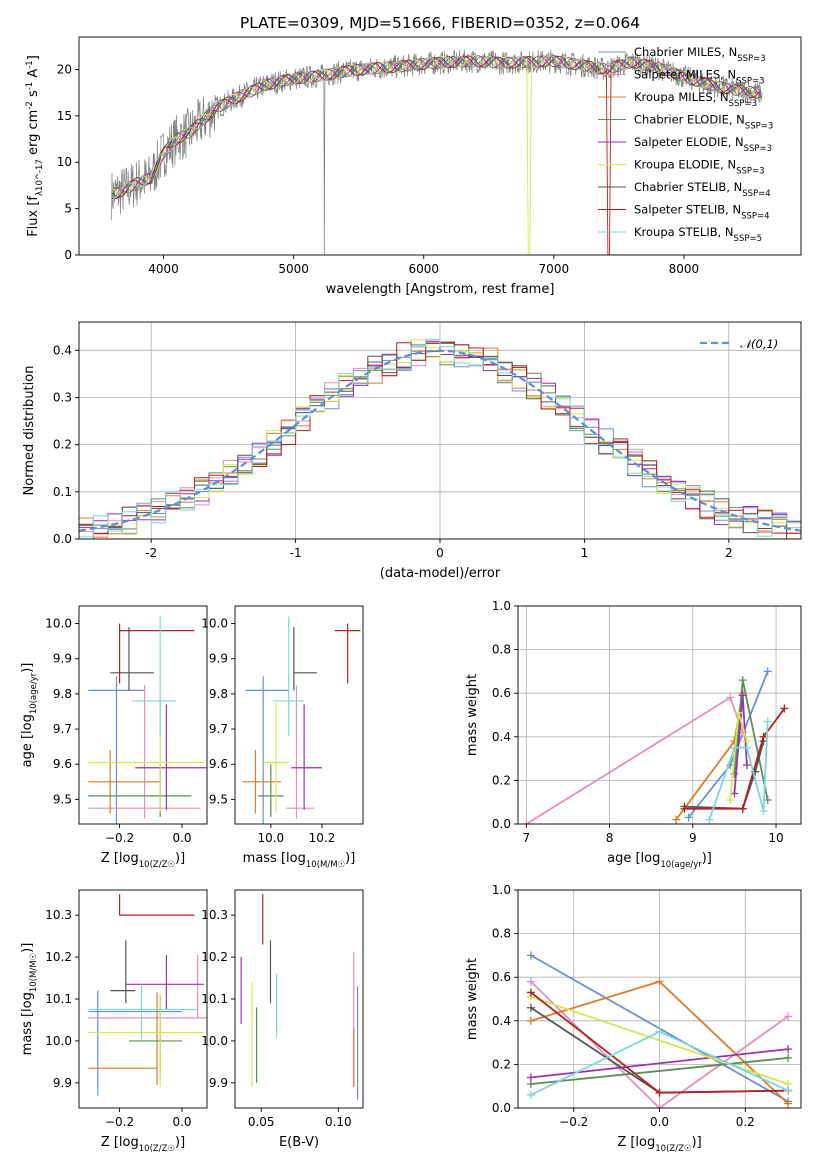 Image resolution: width=819 pixels, height=1170 pixels. Describe the element at coordinates (436, 127) in the screenshot. I see `model-spectrum-line` at that location.